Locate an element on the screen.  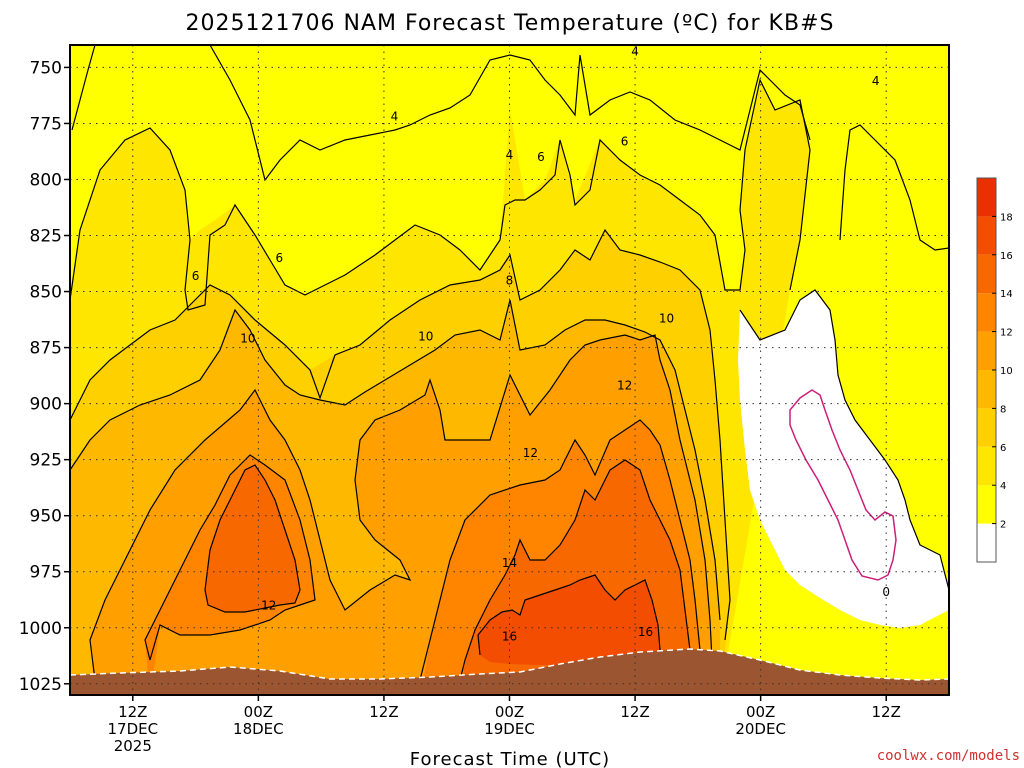
y-tick-label: 850 is located at coordinates (46, 293).